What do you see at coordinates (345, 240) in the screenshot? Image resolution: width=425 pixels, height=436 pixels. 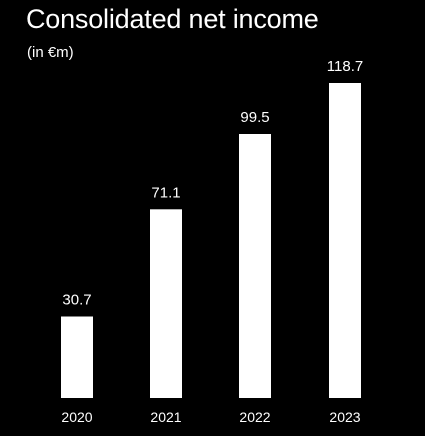 I see `bar-2023` at bounding box center [345, 240].